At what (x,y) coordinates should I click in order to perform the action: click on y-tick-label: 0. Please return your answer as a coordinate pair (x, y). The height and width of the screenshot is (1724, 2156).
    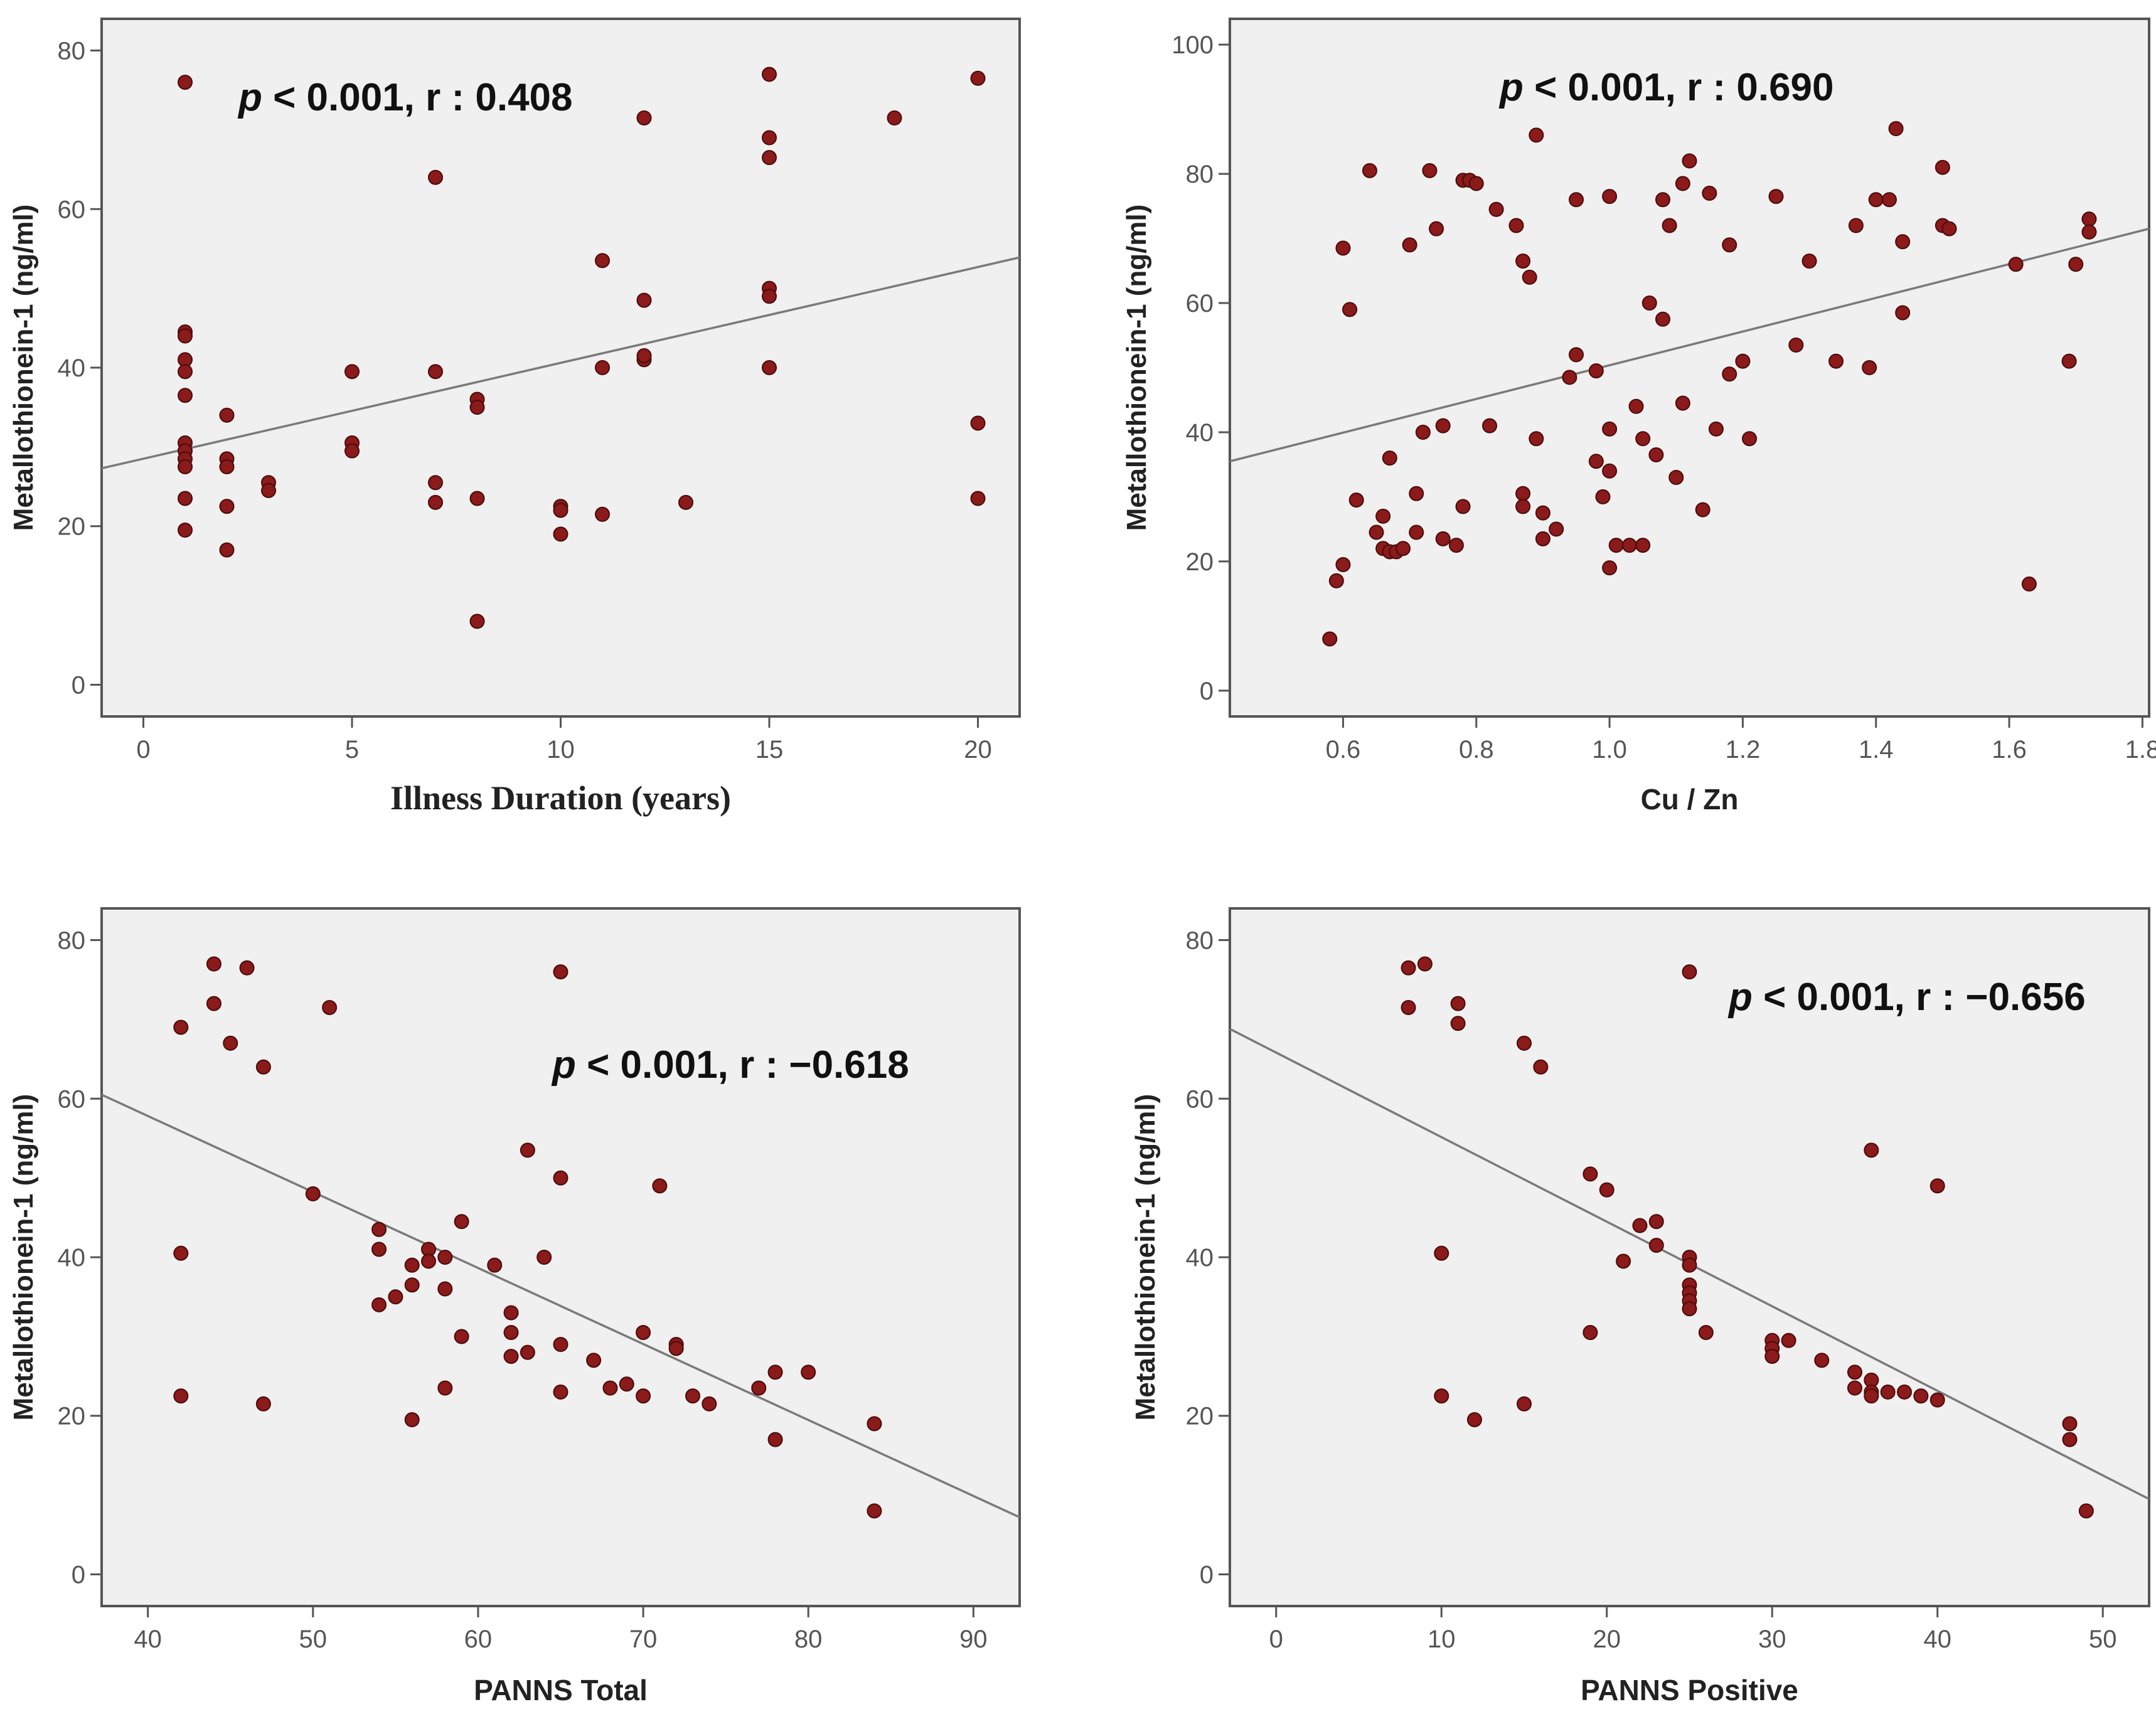
    Looking at the image, I should click on (1207, 691).